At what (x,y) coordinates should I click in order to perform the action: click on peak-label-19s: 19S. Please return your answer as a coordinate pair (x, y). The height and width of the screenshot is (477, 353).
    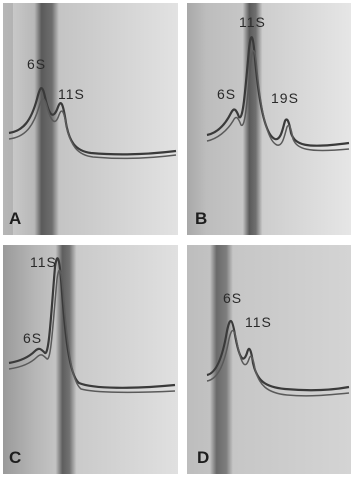
    Looking at the image, I should click on (285, 98).